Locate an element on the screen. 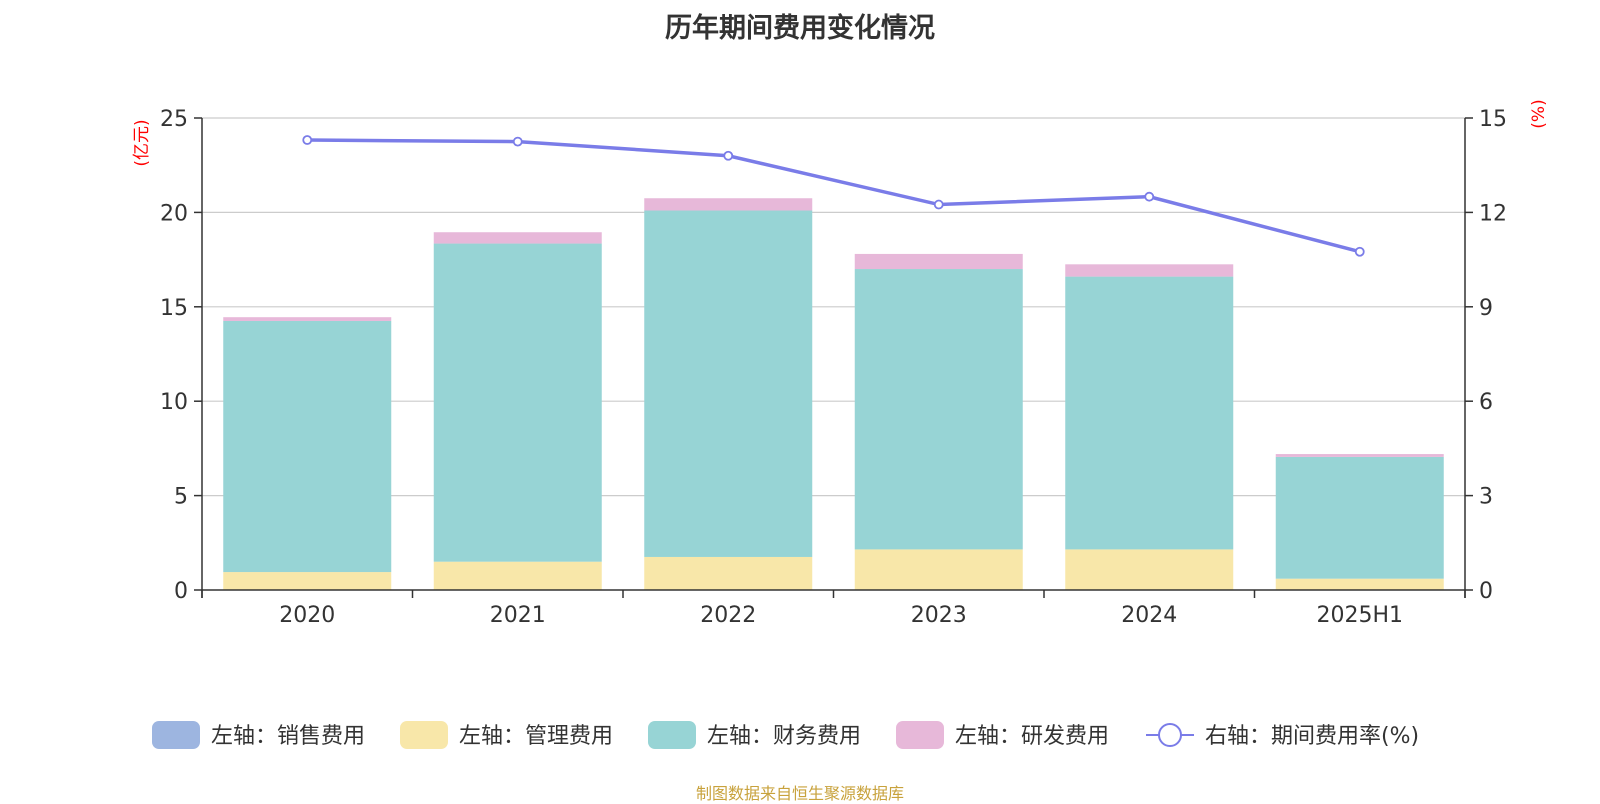  x-axis-label: 2025H1 is located at coordinates (1359, 615).